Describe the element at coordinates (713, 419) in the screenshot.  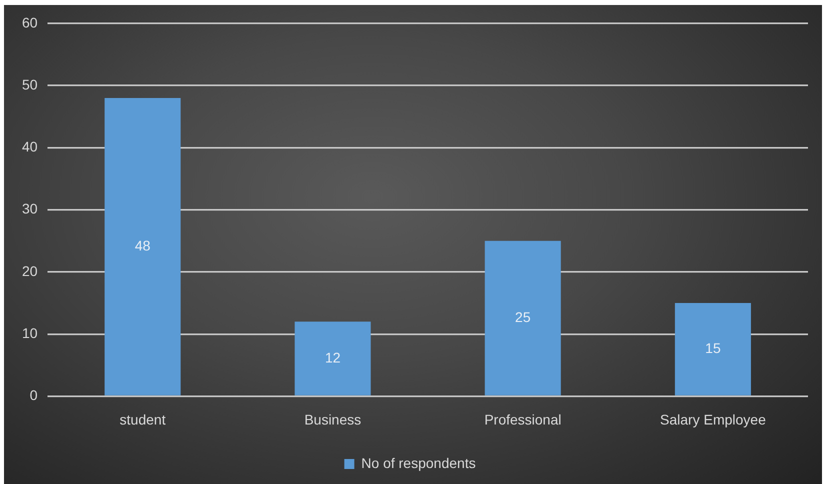
I see `x-tick-label: Salary Employee` at that location.